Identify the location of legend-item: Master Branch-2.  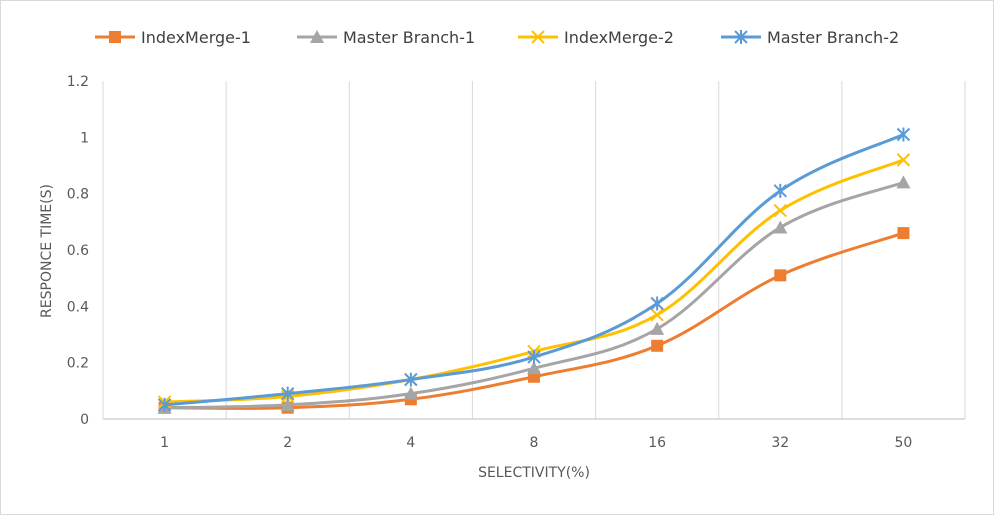
(810, 37).